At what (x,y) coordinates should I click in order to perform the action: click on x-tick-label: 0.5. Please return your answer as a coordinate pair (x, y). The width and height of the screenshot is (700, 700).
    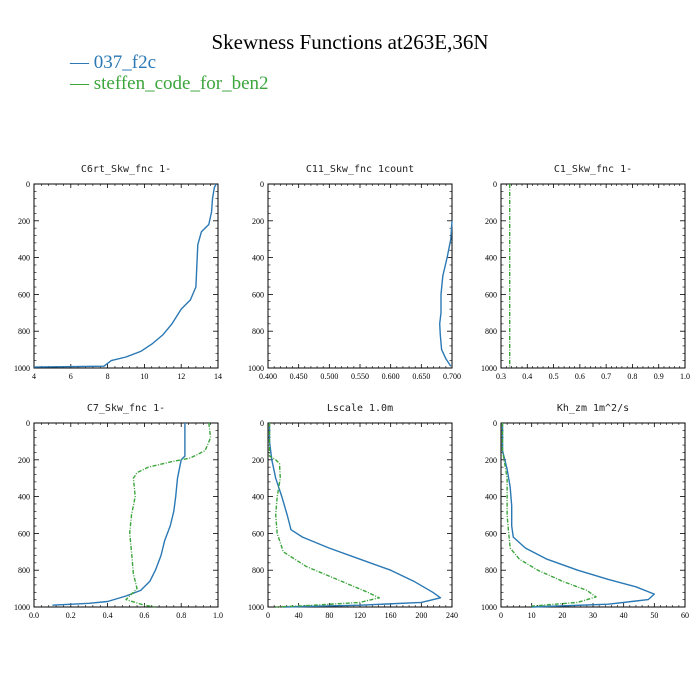
    Looking at the image, I should click on (554, 376).